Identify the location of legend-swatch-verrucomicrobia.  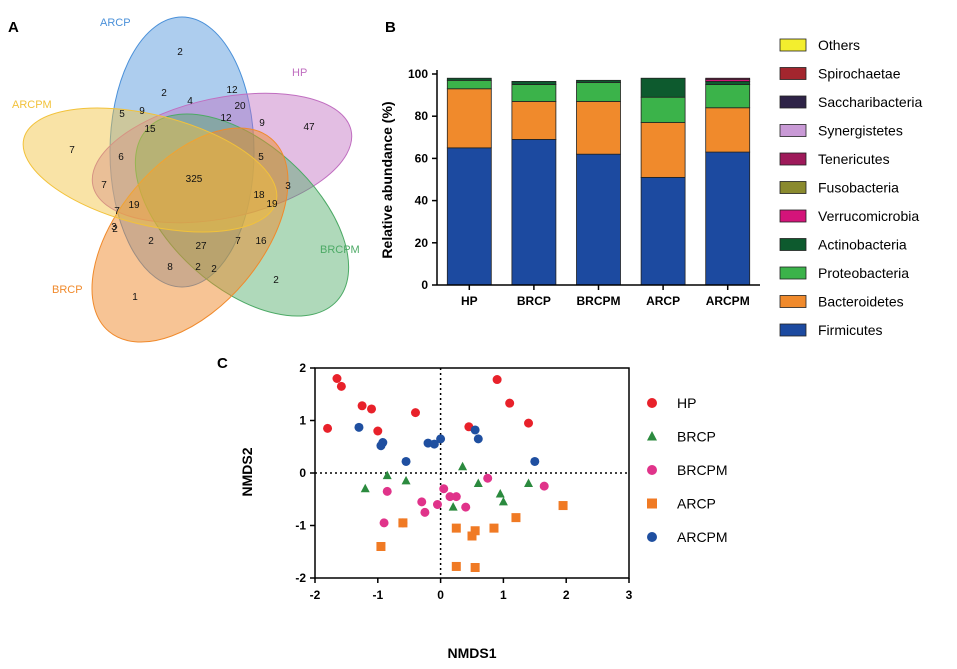
(793, 216).